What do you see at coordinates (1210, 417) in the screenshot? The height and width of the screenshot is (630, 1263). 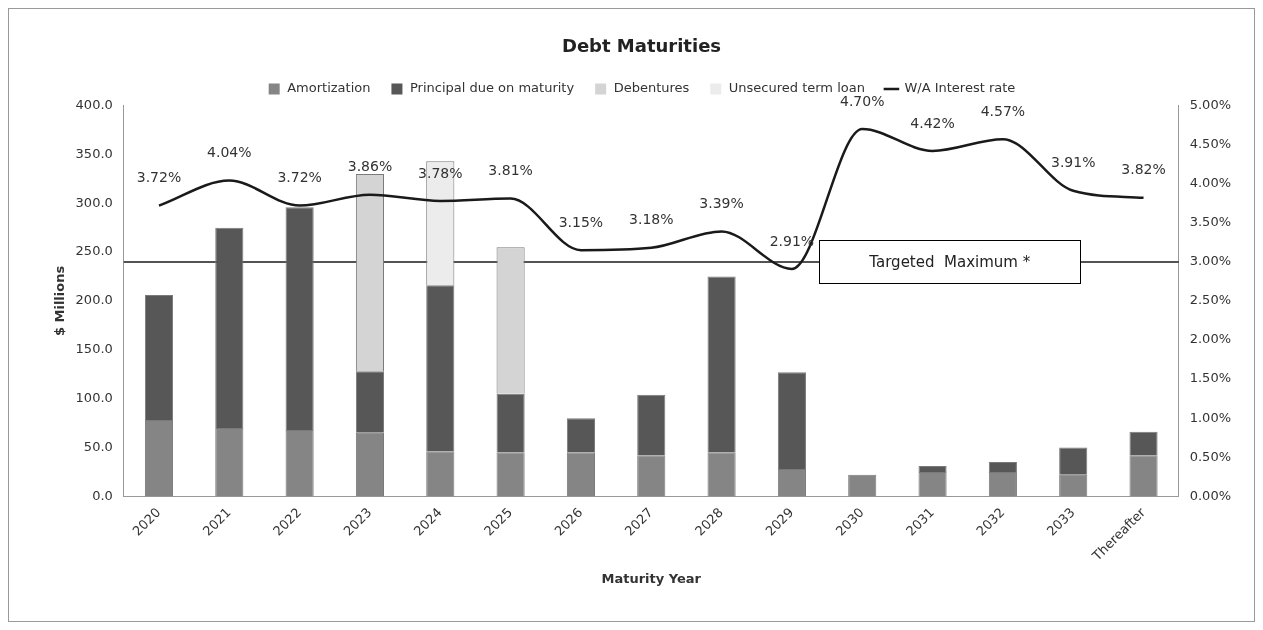 I see `y2-tick-label: 1.00%` at bounding box center [1210, 417].